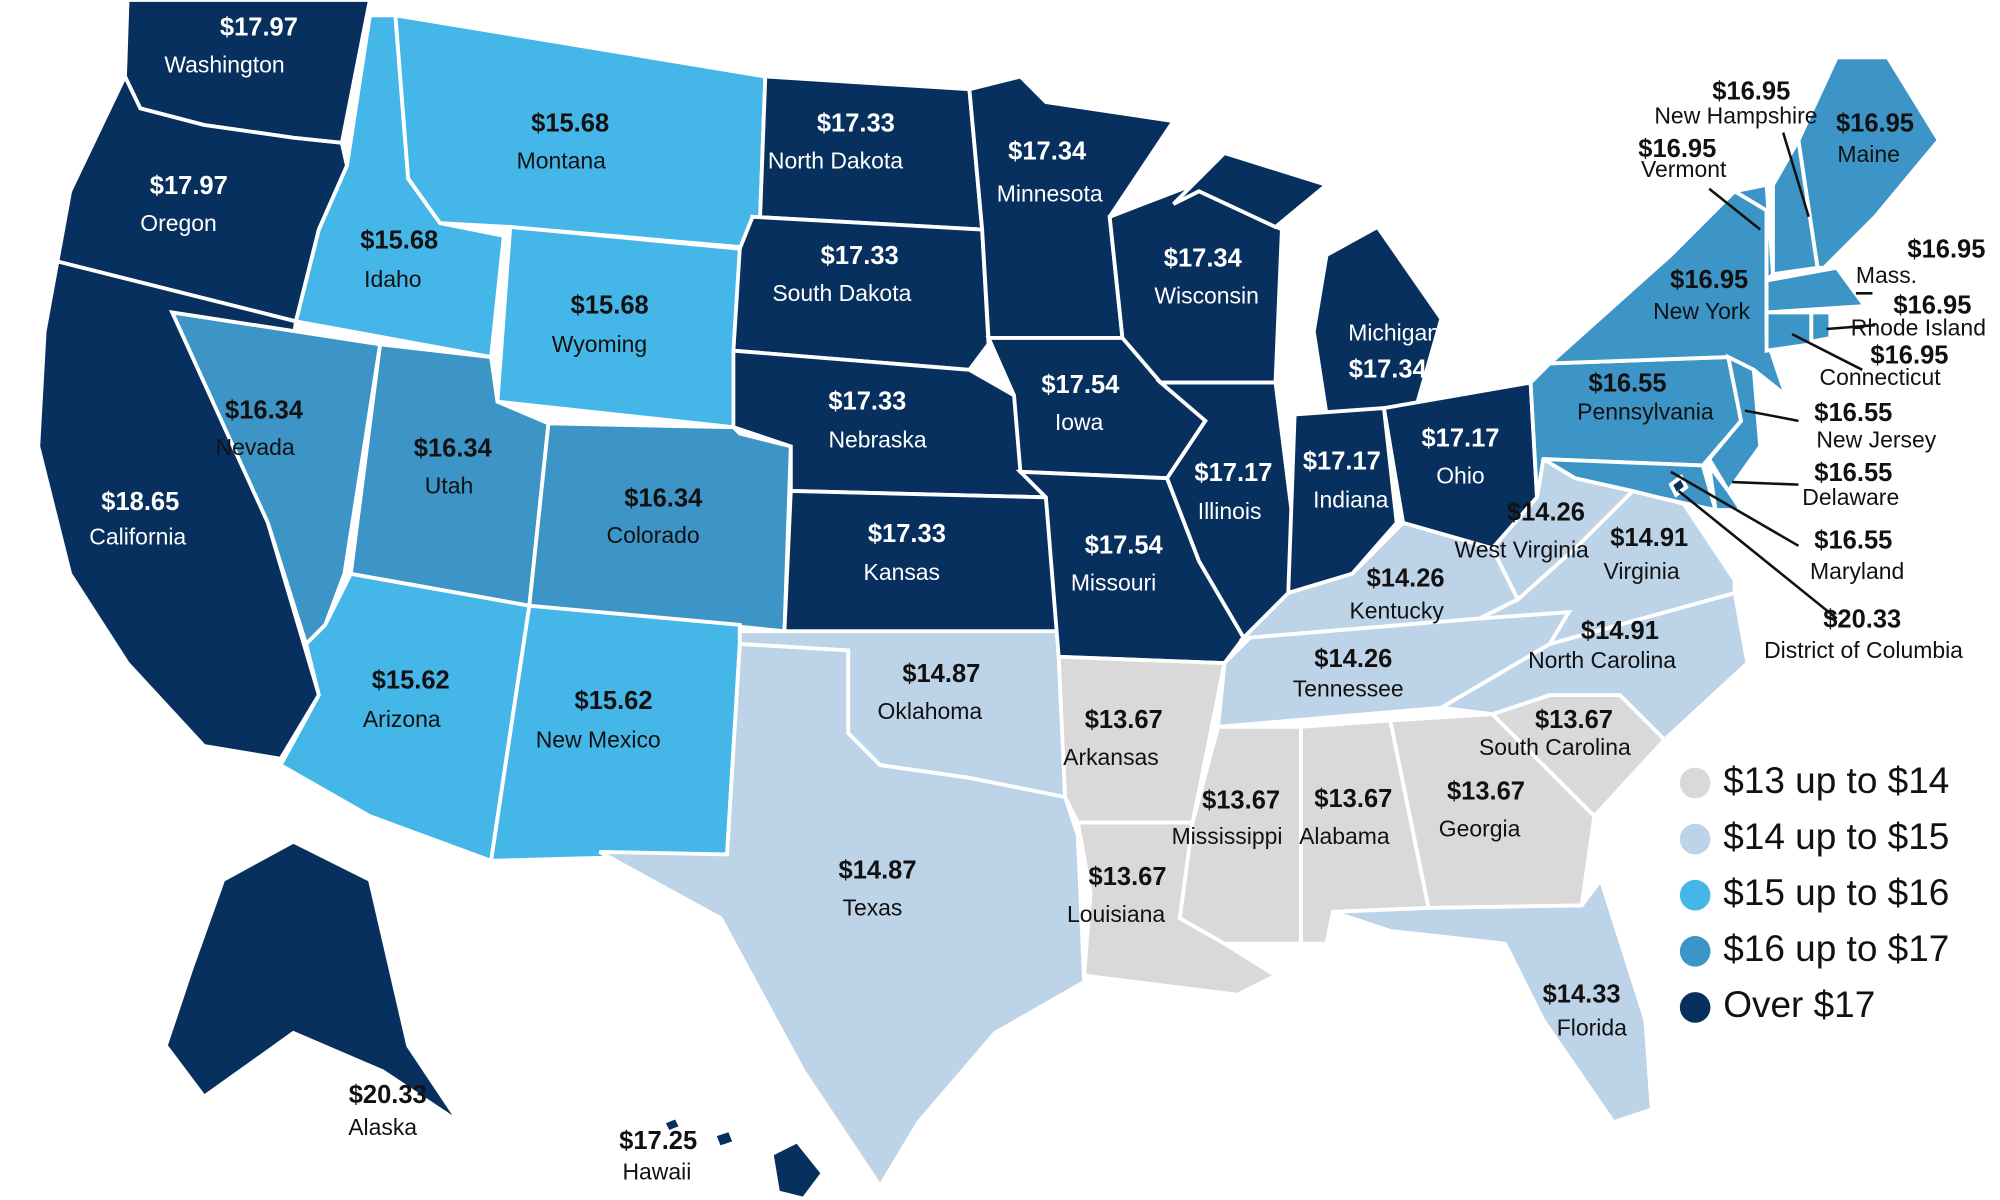 This screenshot has height=1200, width=2000. What do you see at coordinates (1918, 327) in the screenshot?
I see `state-name: Rhode Island` at bounding box center [1918, 327].